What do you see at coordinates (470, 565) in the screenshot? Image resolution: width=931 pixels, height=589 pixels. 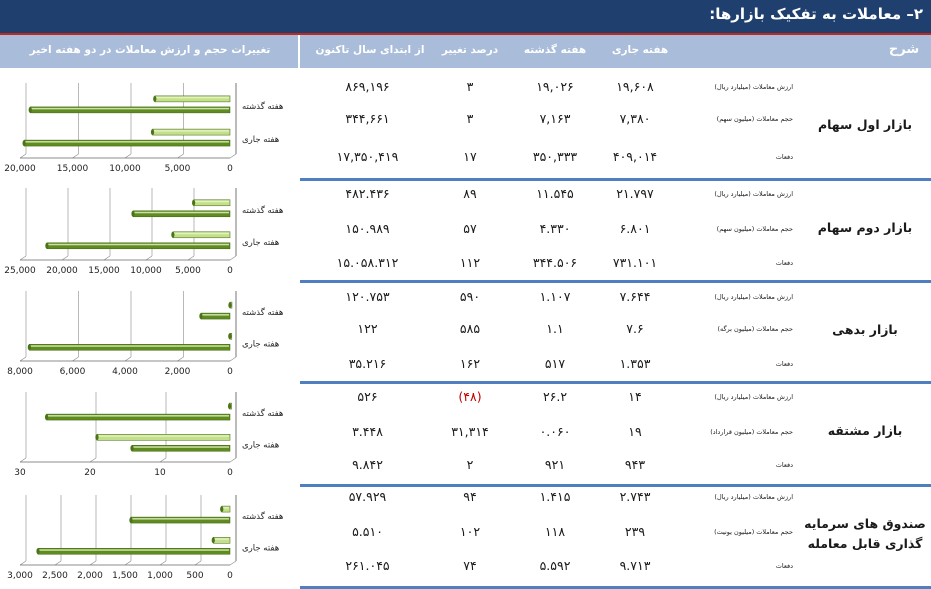 I see `percent-change-value: ۷۴` at bounding box center [470, 565].